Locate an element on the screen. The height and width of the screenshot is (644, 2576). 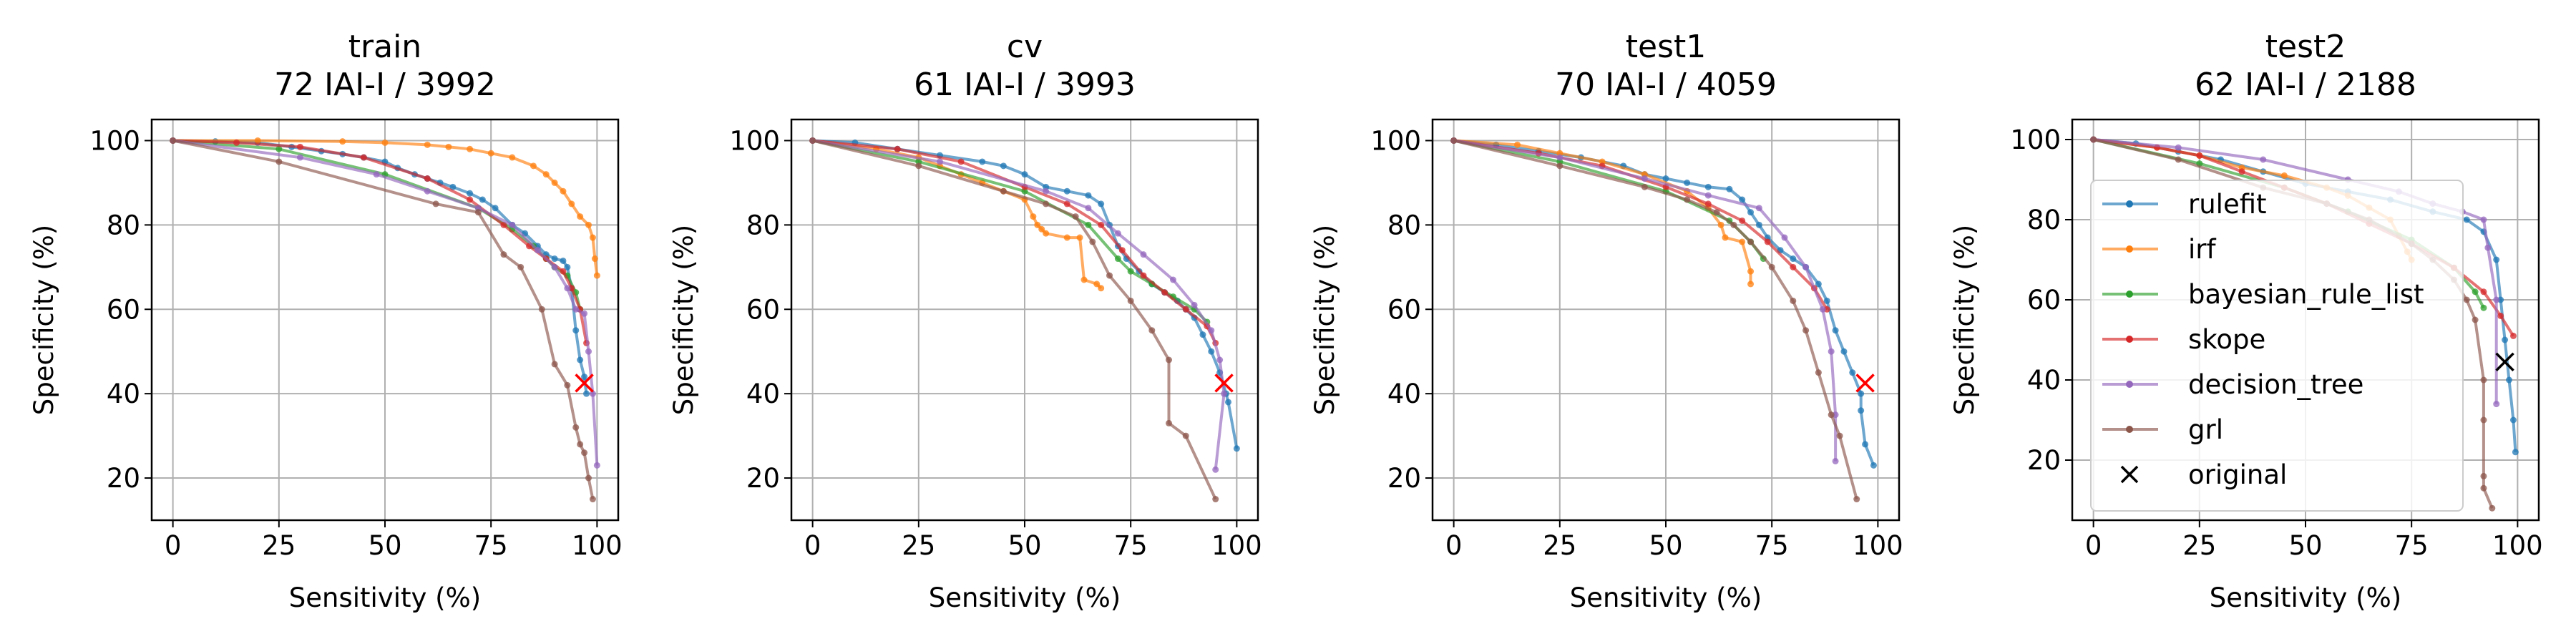
legend-label: skope is located at coordinates (2226, 339).